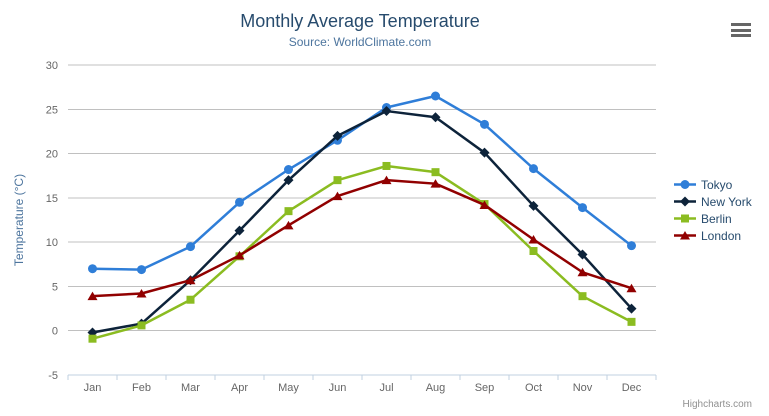 The image size is (769, 416). What do you see at coordinates (52, 199) in the screenshot?
I see `y-axis-tick-label: 15` at bounding box center [52, 199].